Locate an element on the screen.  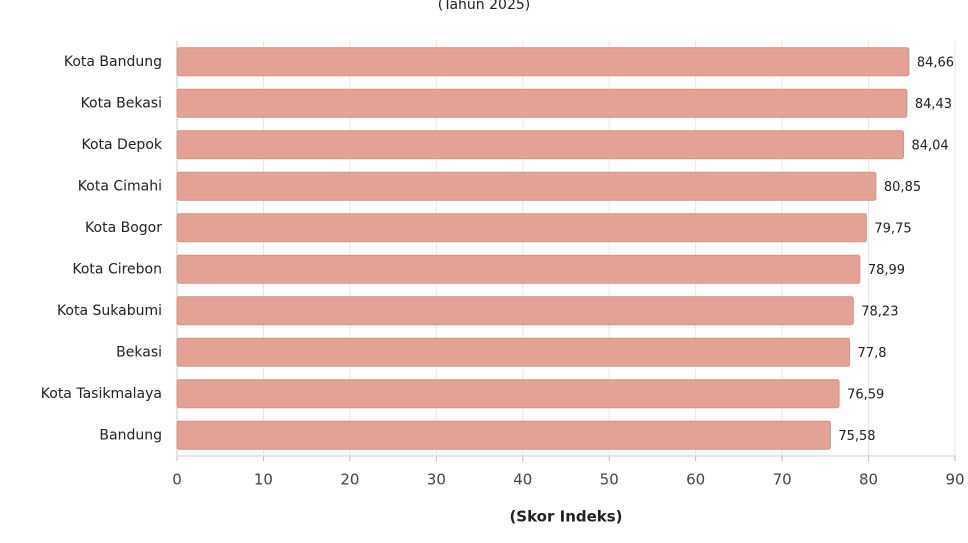
data-label: 75,58 is located at coordinates (856, 436).